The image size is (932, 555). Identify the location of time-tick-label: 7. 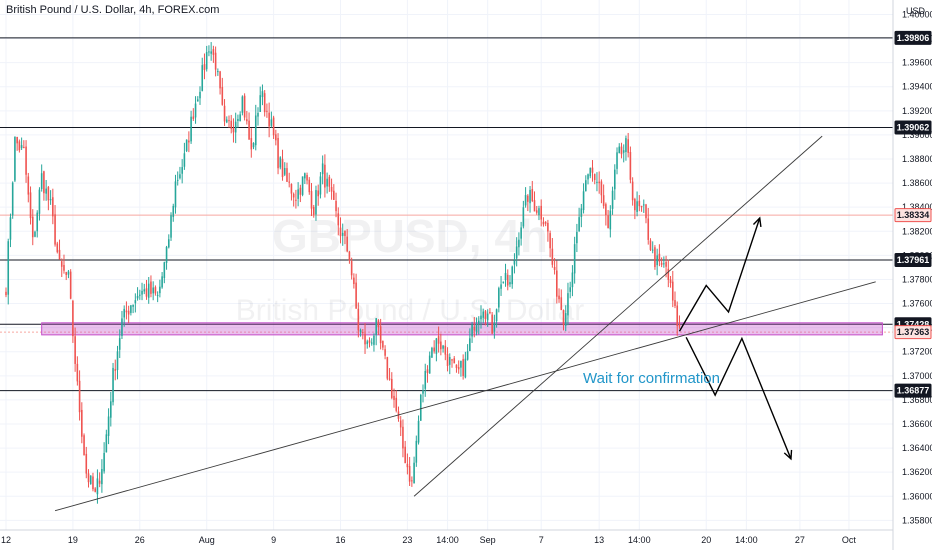
(541, 540).